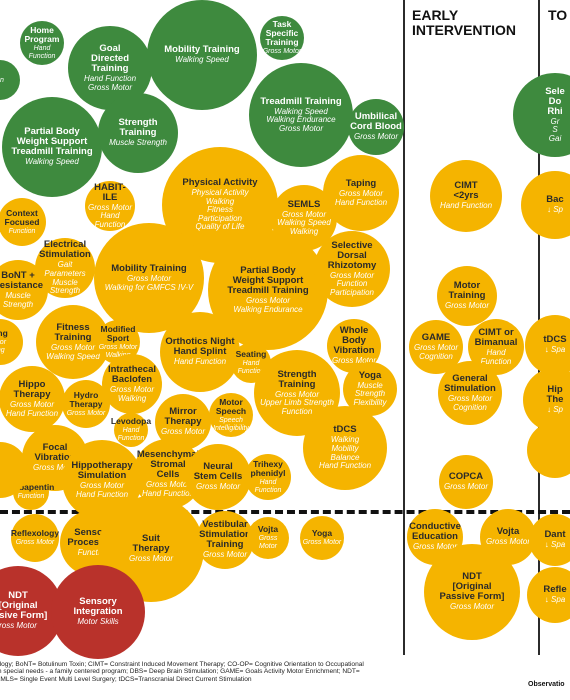 The width and height of the screenshot is (570, 700). What do you see at coordinates (109, 58) in the screenshot?
I see `bubble-title: Goal Directed Training` at bounding box center [109, 58].